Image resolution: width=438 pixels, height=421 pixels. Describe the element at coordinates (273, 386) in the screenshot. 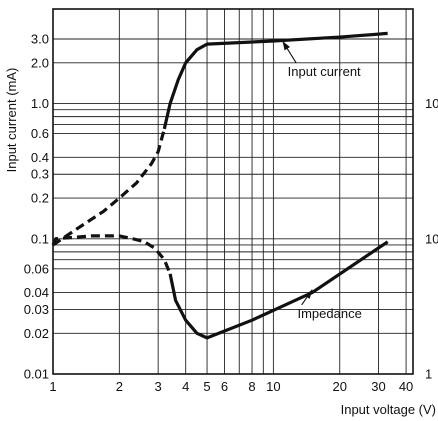

I see `x-tick-label: 10` at that location.